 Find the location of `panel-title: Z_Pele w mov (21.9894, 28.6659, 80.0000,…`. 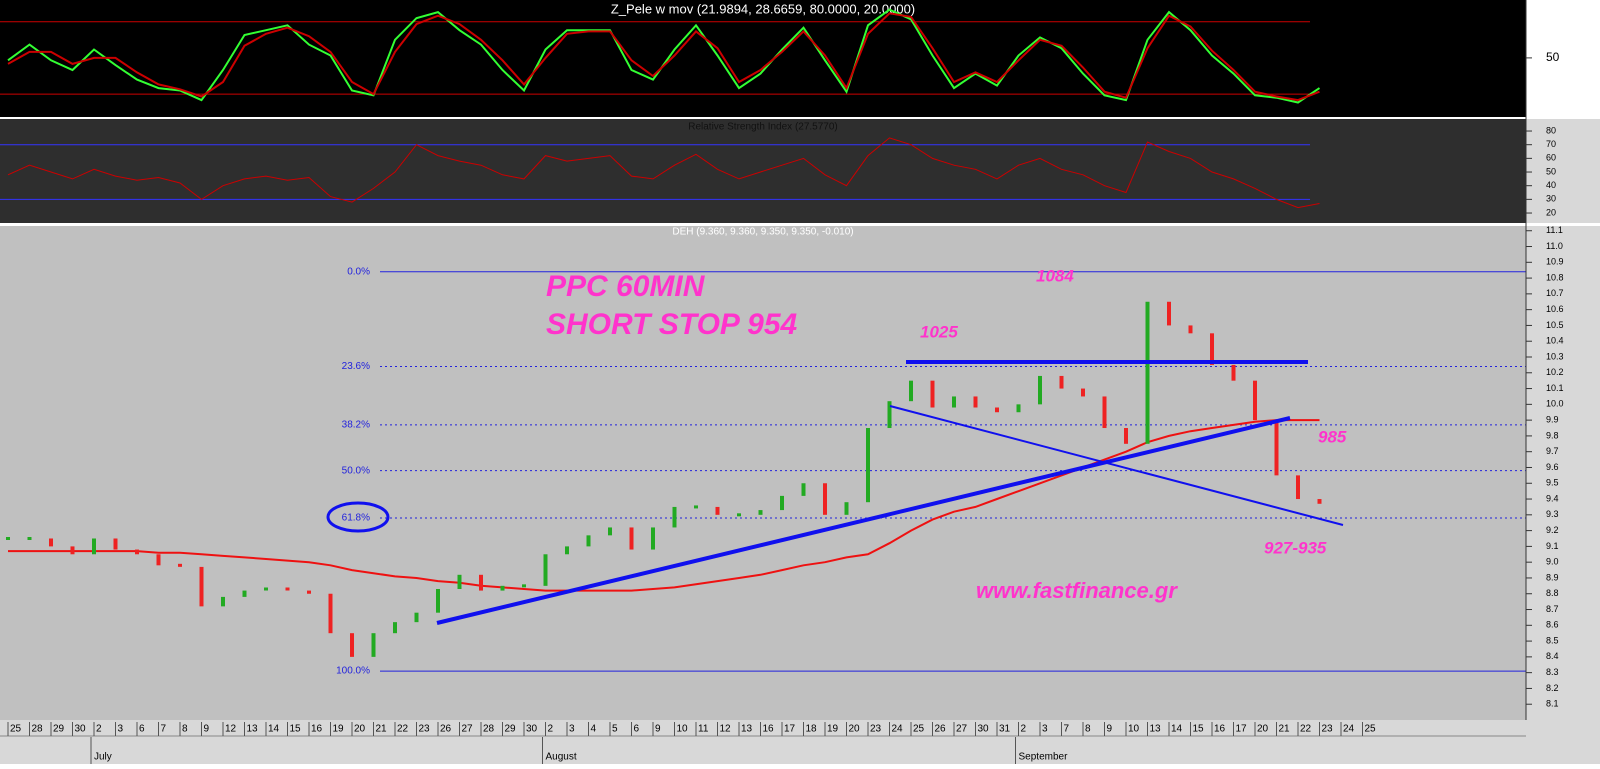

panel-title: Z_Pele w mov (21.9894, 28.6659, 80.0000,… is located at coordinates (763, 8).